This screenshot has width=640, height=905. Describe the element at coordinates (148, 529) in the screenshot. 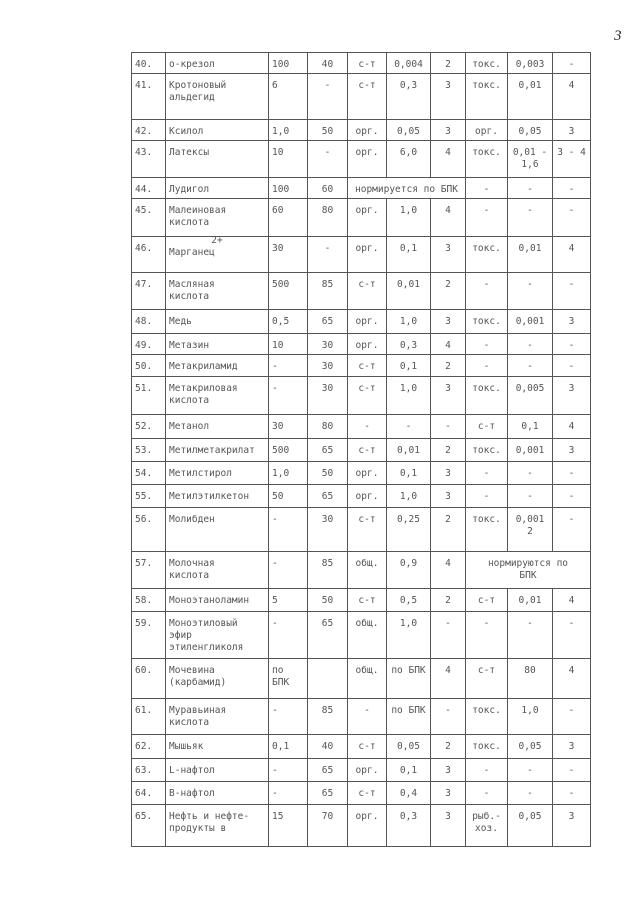

I see `row-number: 56.` at that location.